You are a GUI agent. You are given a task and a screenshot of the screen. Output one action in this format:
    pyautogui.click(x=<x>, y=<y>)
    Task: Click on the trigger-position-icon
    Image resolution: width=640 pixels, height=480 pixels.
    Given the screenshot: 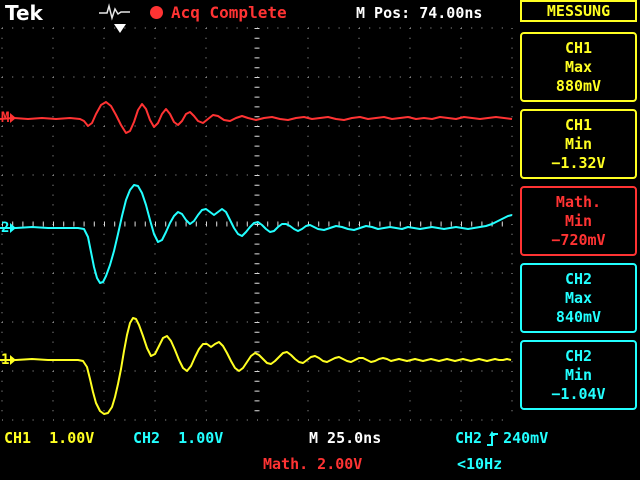 What is the action you would take?
    pyautogui.click(x=120, y=28)
    